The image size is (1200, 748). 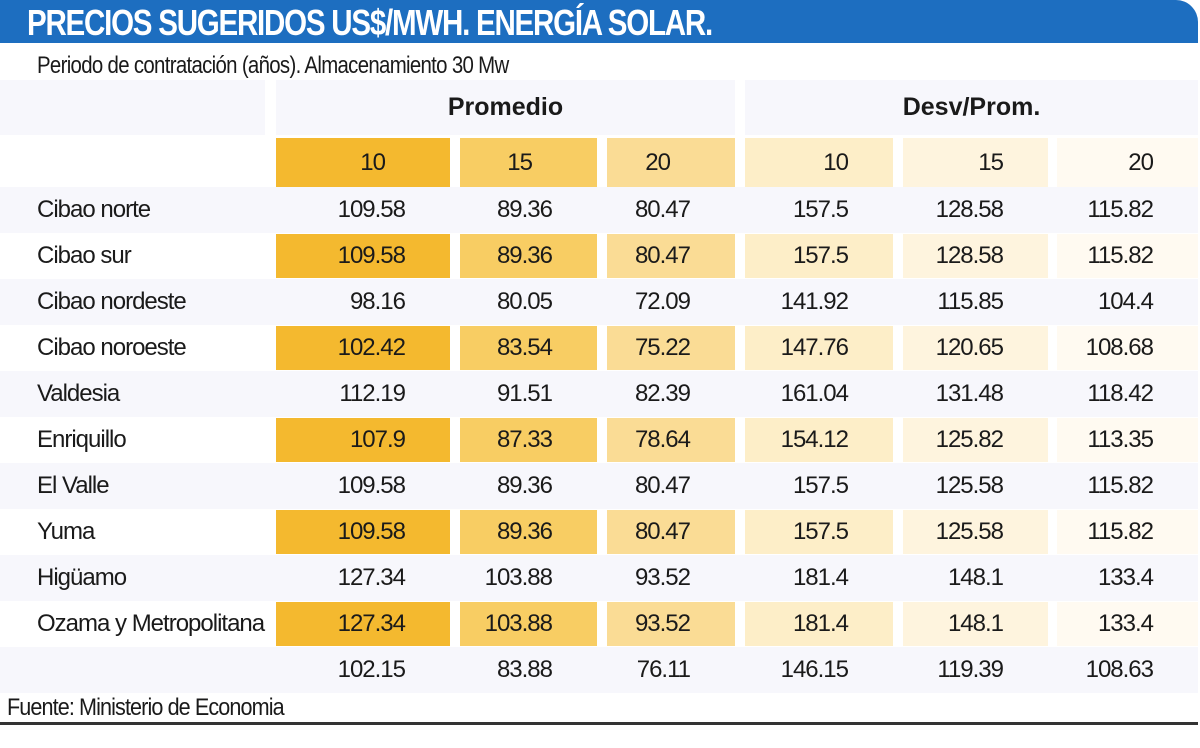 I want to click on row-label: Yuma, so click(x=66, y=531).